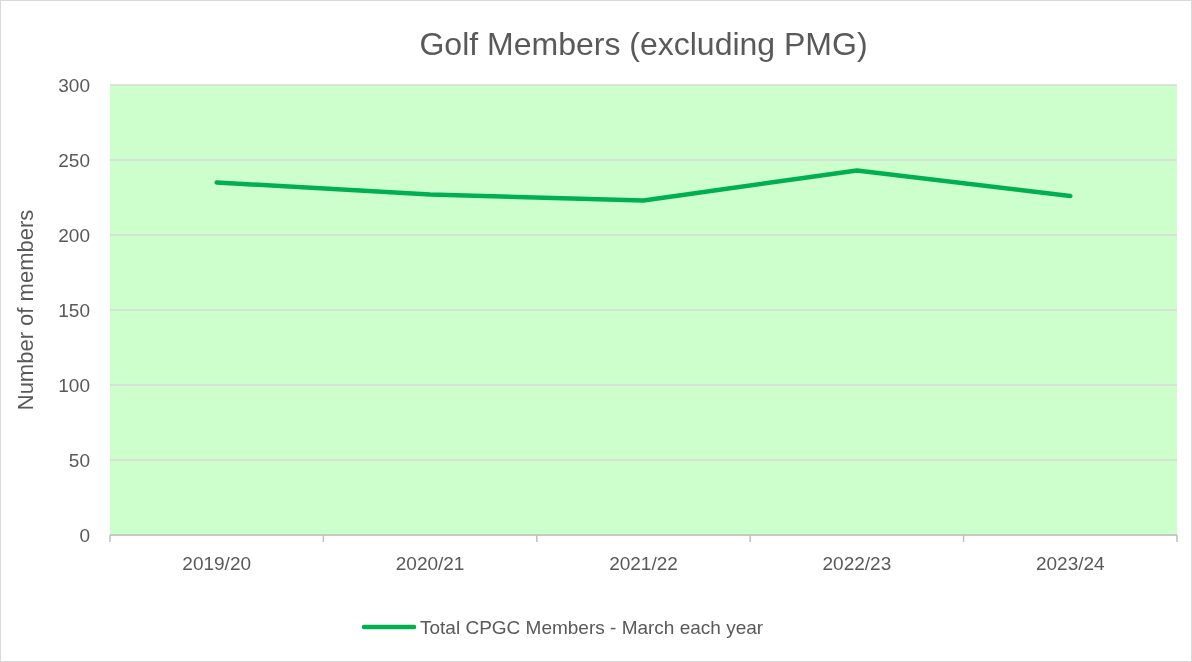  What do you see at coordinates (643, 185) in the screenshot?
I see `line-series` at bounding box center [643, 185].